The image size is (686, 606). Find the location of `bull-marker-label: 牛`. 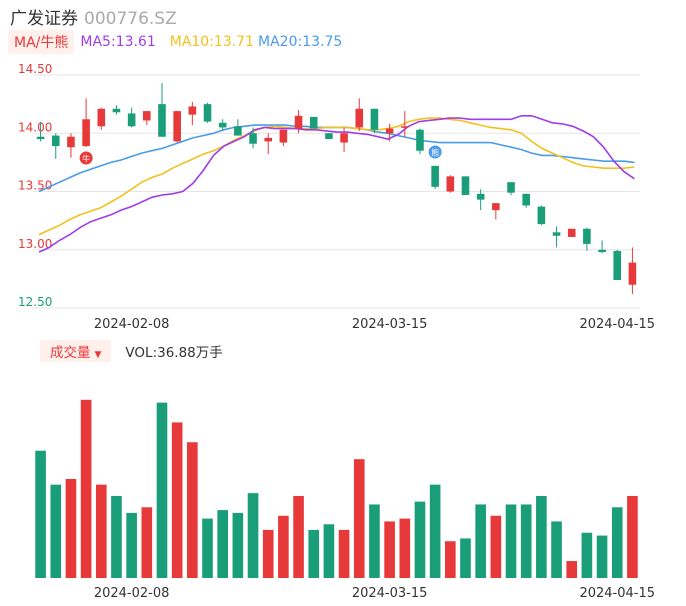

bull-marker-label: 牛 is located at coordinates (86, 159).